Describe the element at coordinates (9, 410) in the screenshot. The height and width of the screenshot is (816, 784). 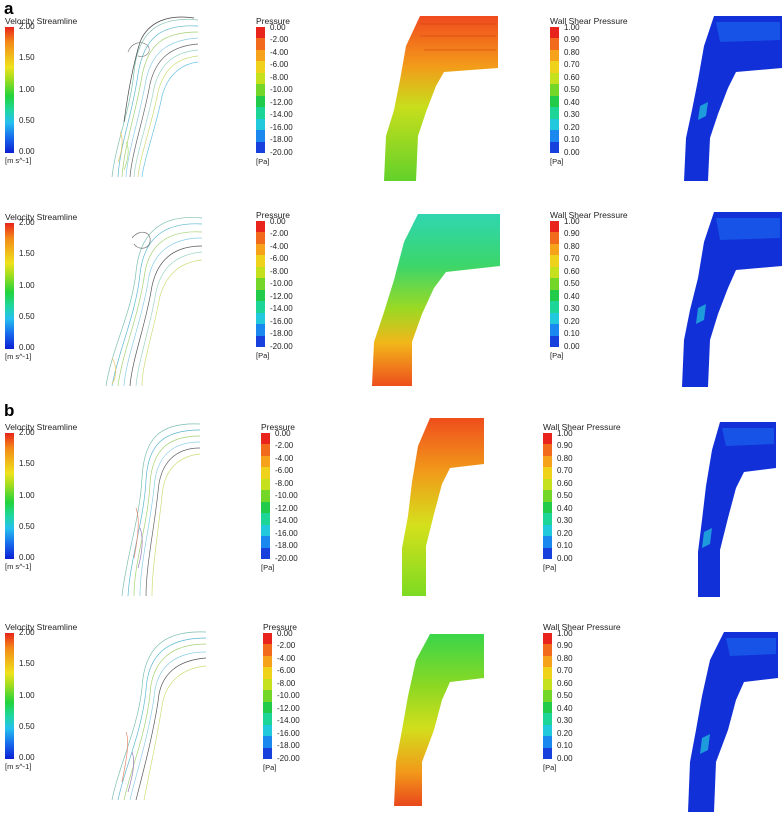
I see `section-label-b: b` at that location.